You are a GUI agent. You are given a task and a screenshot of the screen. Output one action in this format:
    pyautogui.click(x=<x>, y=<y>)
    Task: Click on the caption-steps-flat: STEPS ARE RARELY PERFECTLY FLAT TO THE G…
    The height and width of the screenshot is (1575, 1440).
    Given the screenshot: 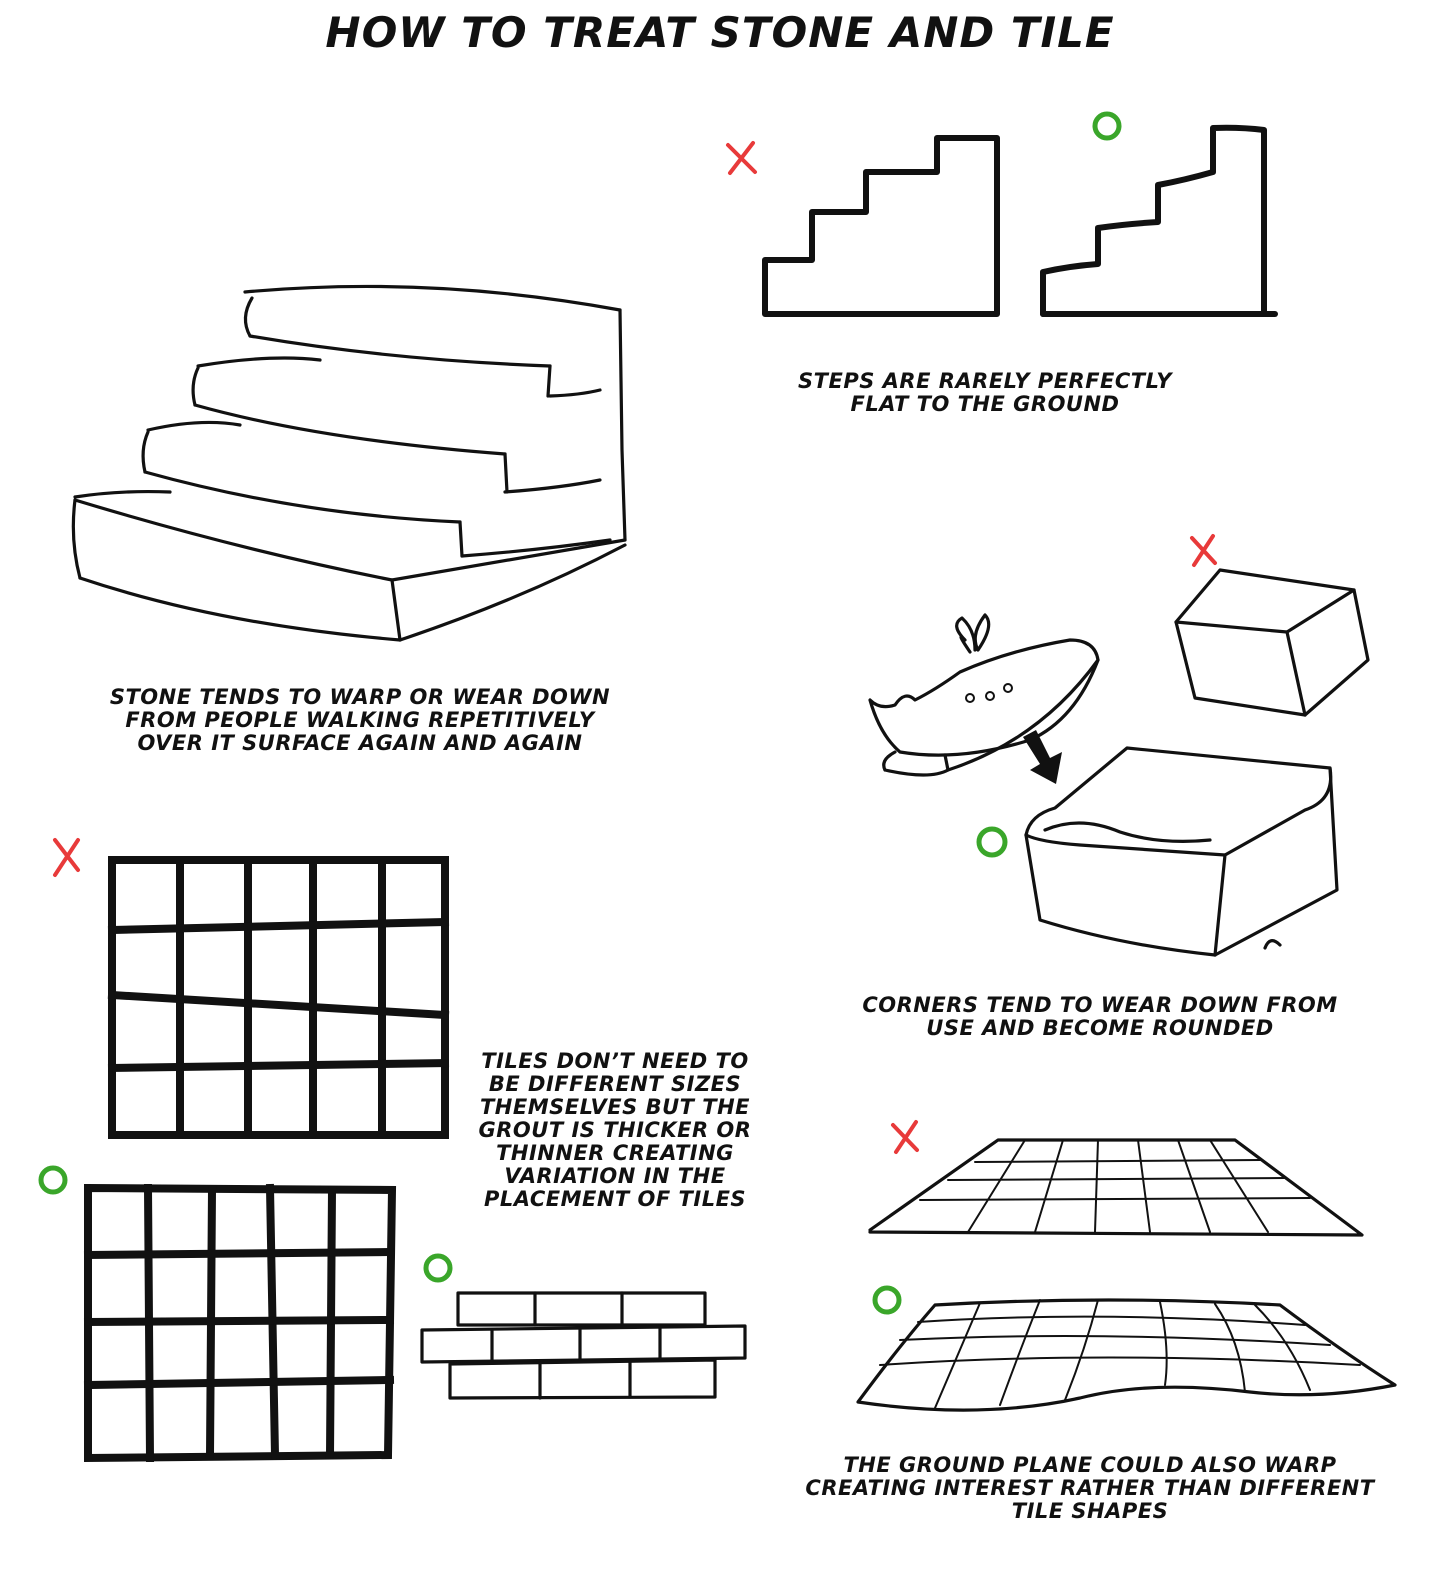 What is the action you would take?
    pyautogui.click(x=985, y=393)
    